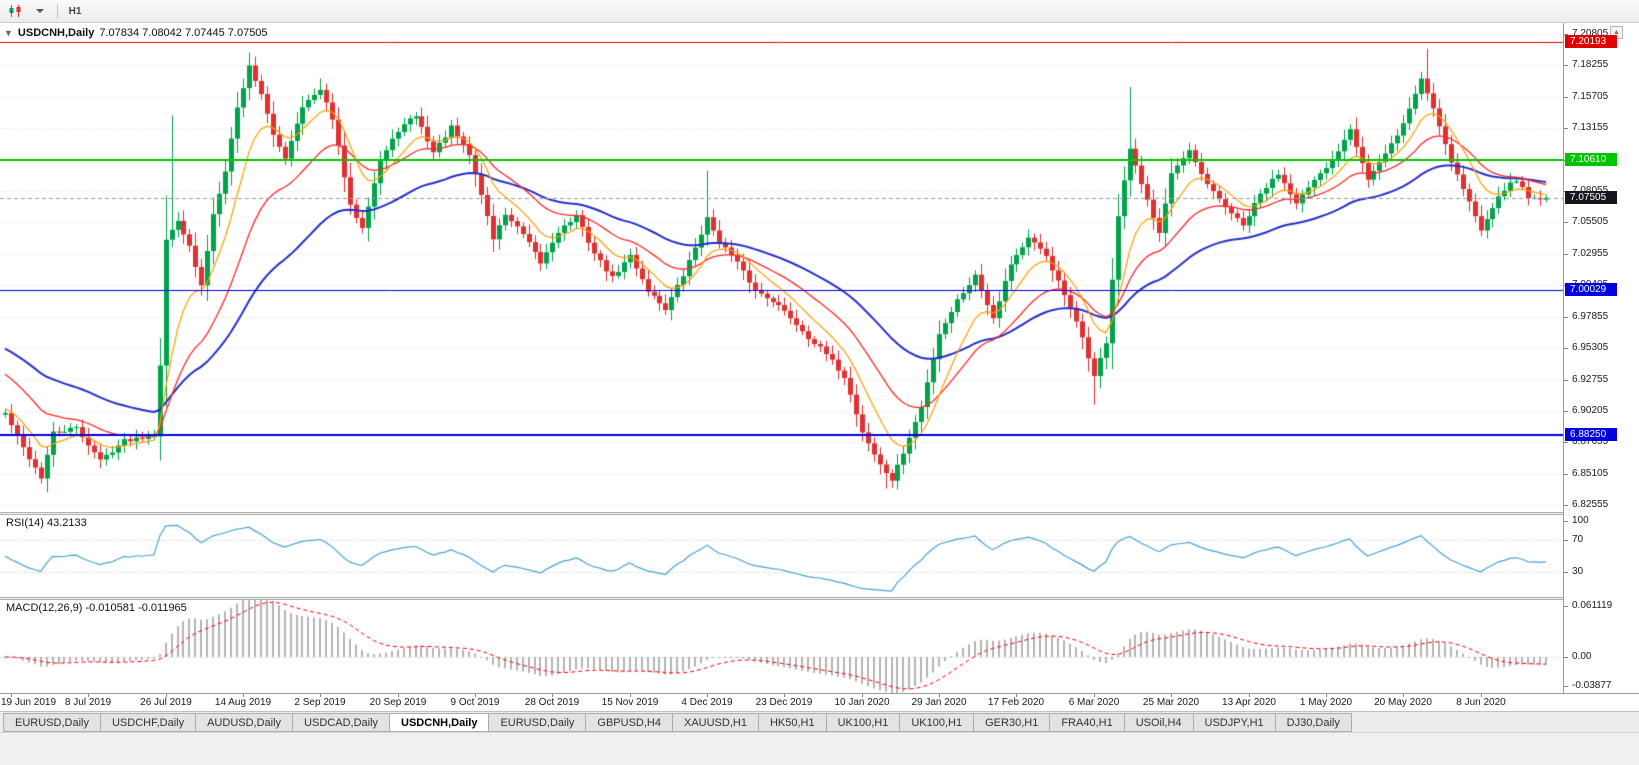  What do you see at coordinates (341, 722) in the screenshot?
I see `chart-tab-USDCAD-Daily: USDCAD,Daily` at bounding box center [341, 722].